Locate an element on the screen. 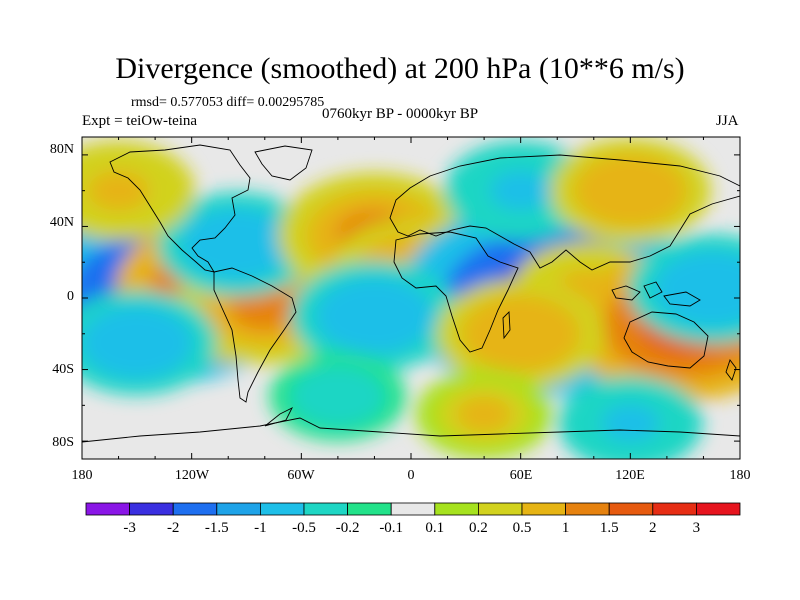 This screenshot has width=800, height=600. colorbar-label: -0.1 is located at coordinates (391, 528).